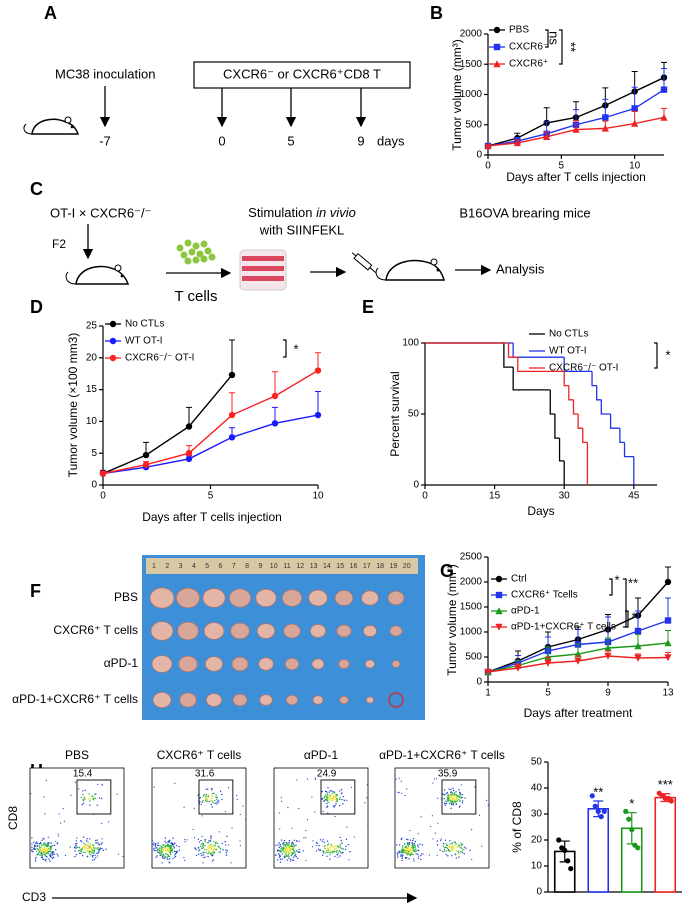 This screenshot has width=689, height=914. Describe the element at coordinates (295, 348) in the screenshot. I see `annotation: *` at that location.